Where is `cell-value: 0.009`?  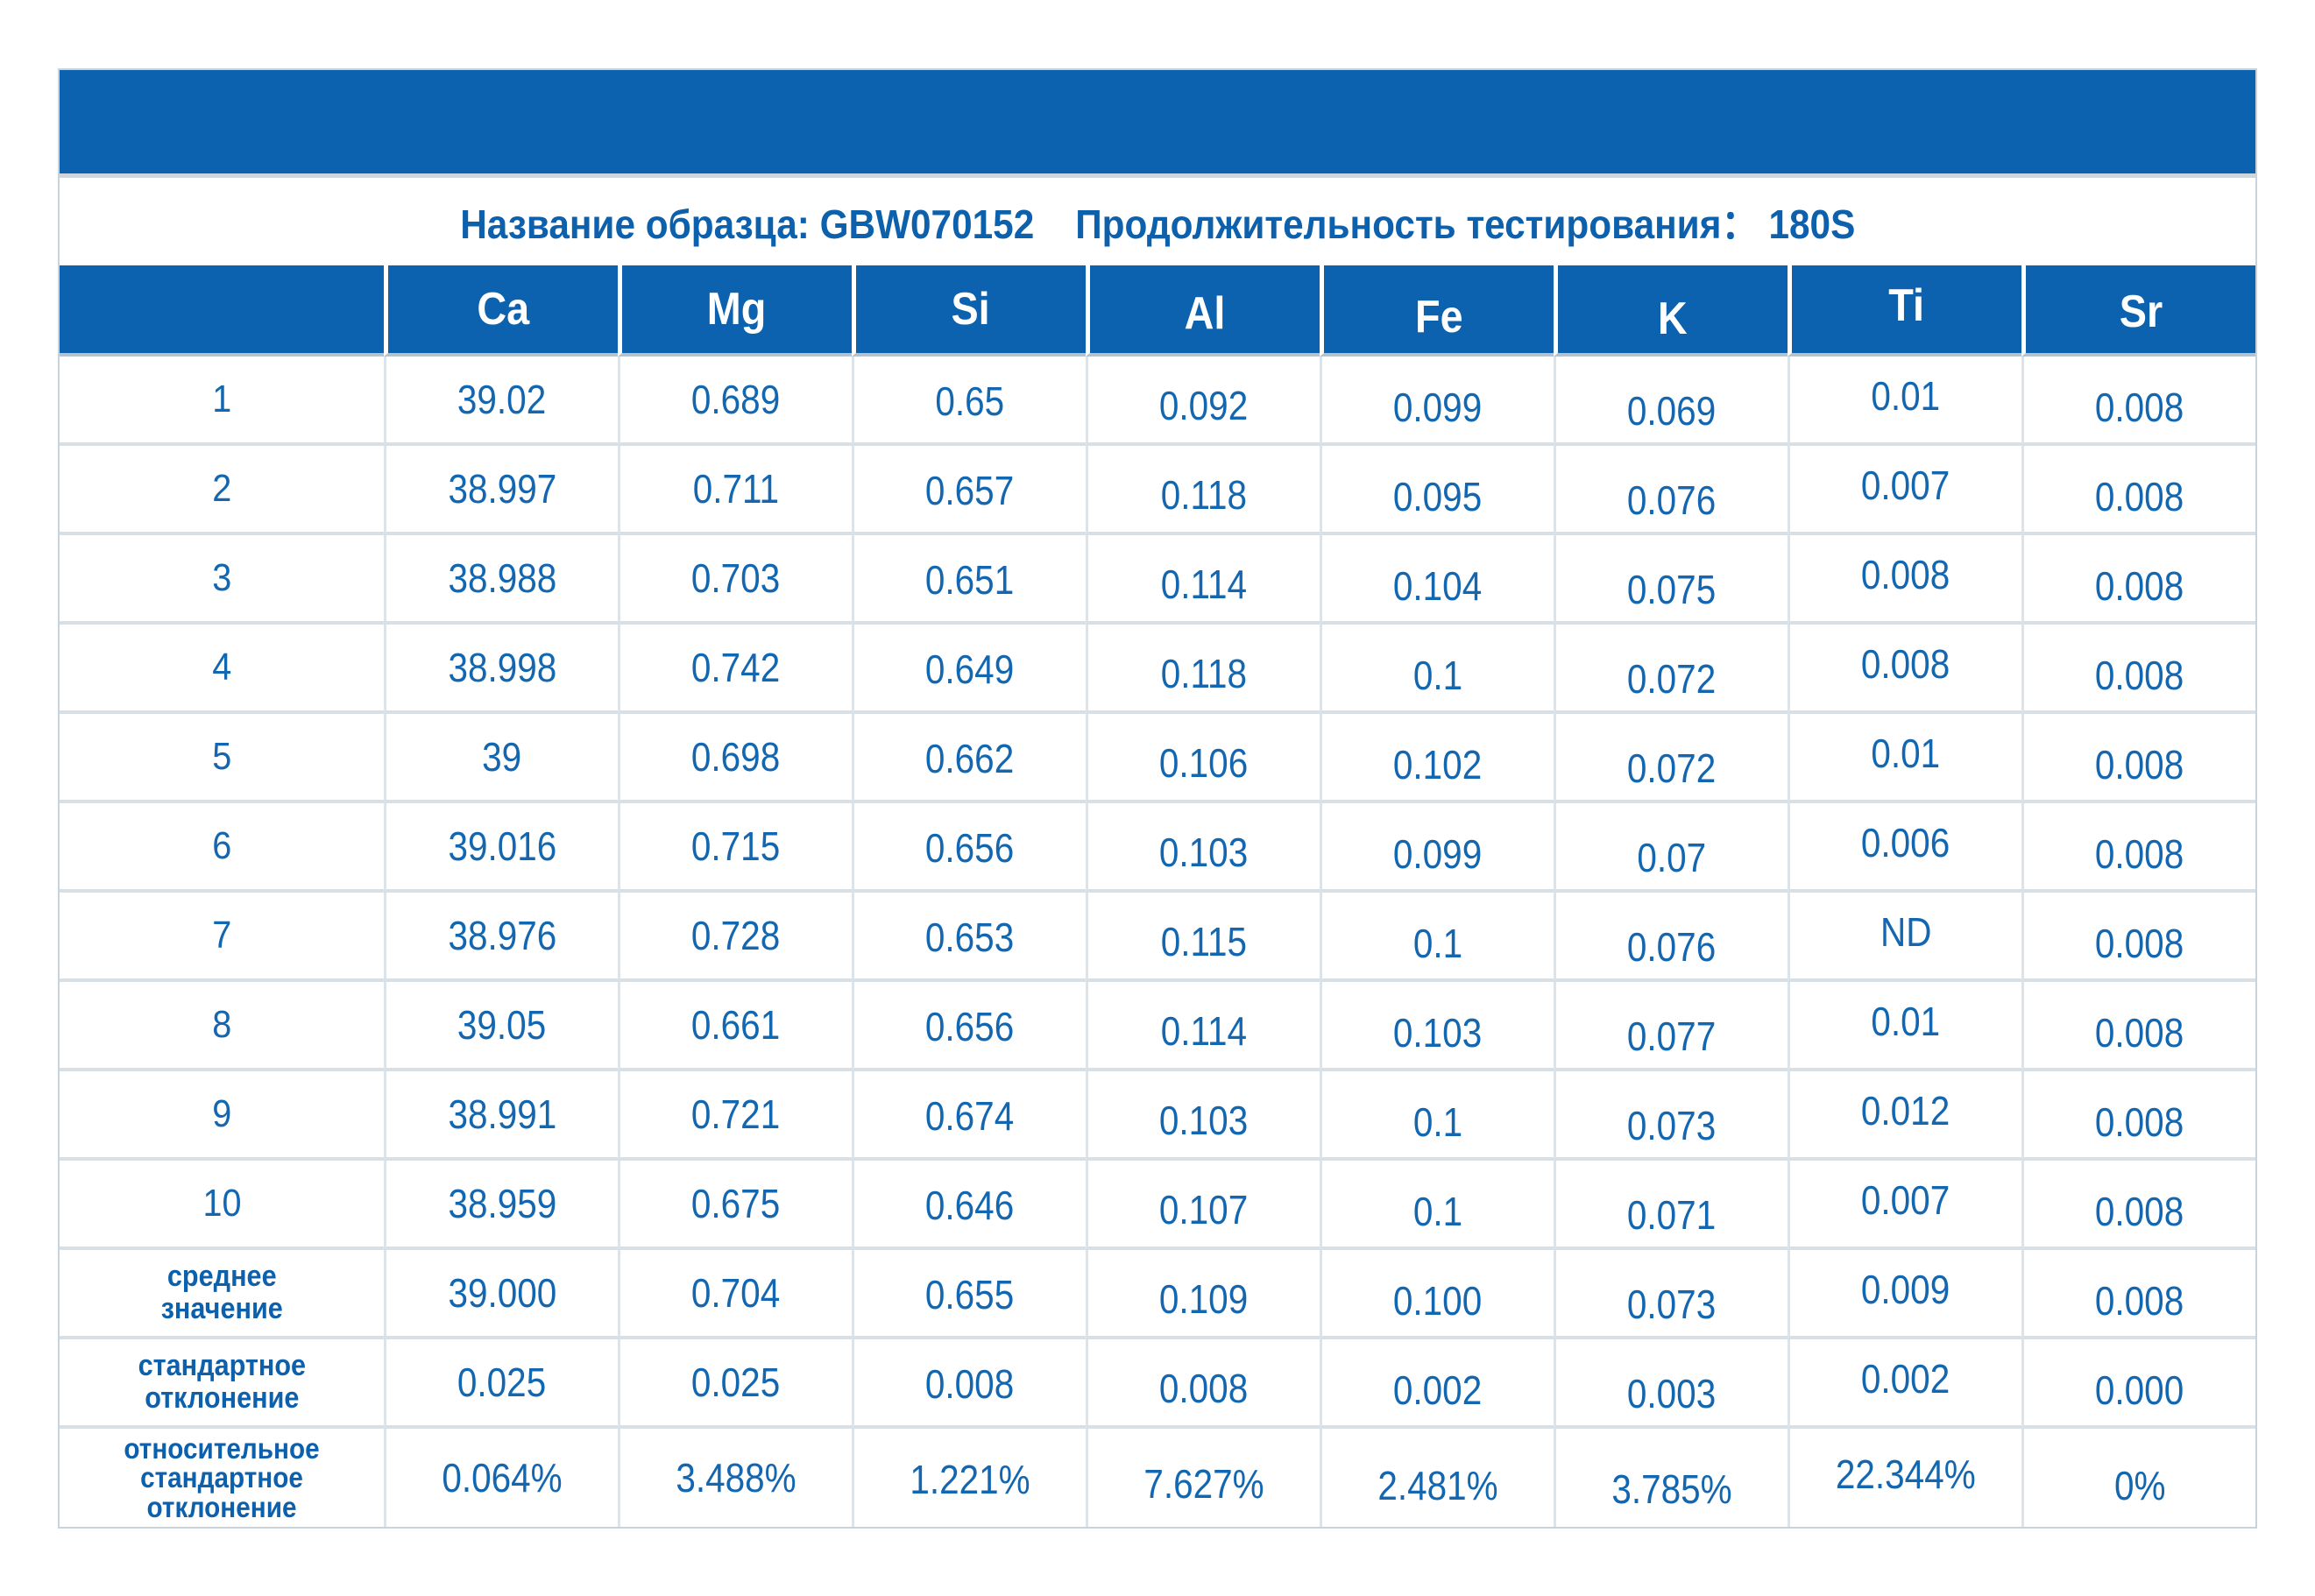 cell-value: 0.009 is located at coordinates (1905, 1289).